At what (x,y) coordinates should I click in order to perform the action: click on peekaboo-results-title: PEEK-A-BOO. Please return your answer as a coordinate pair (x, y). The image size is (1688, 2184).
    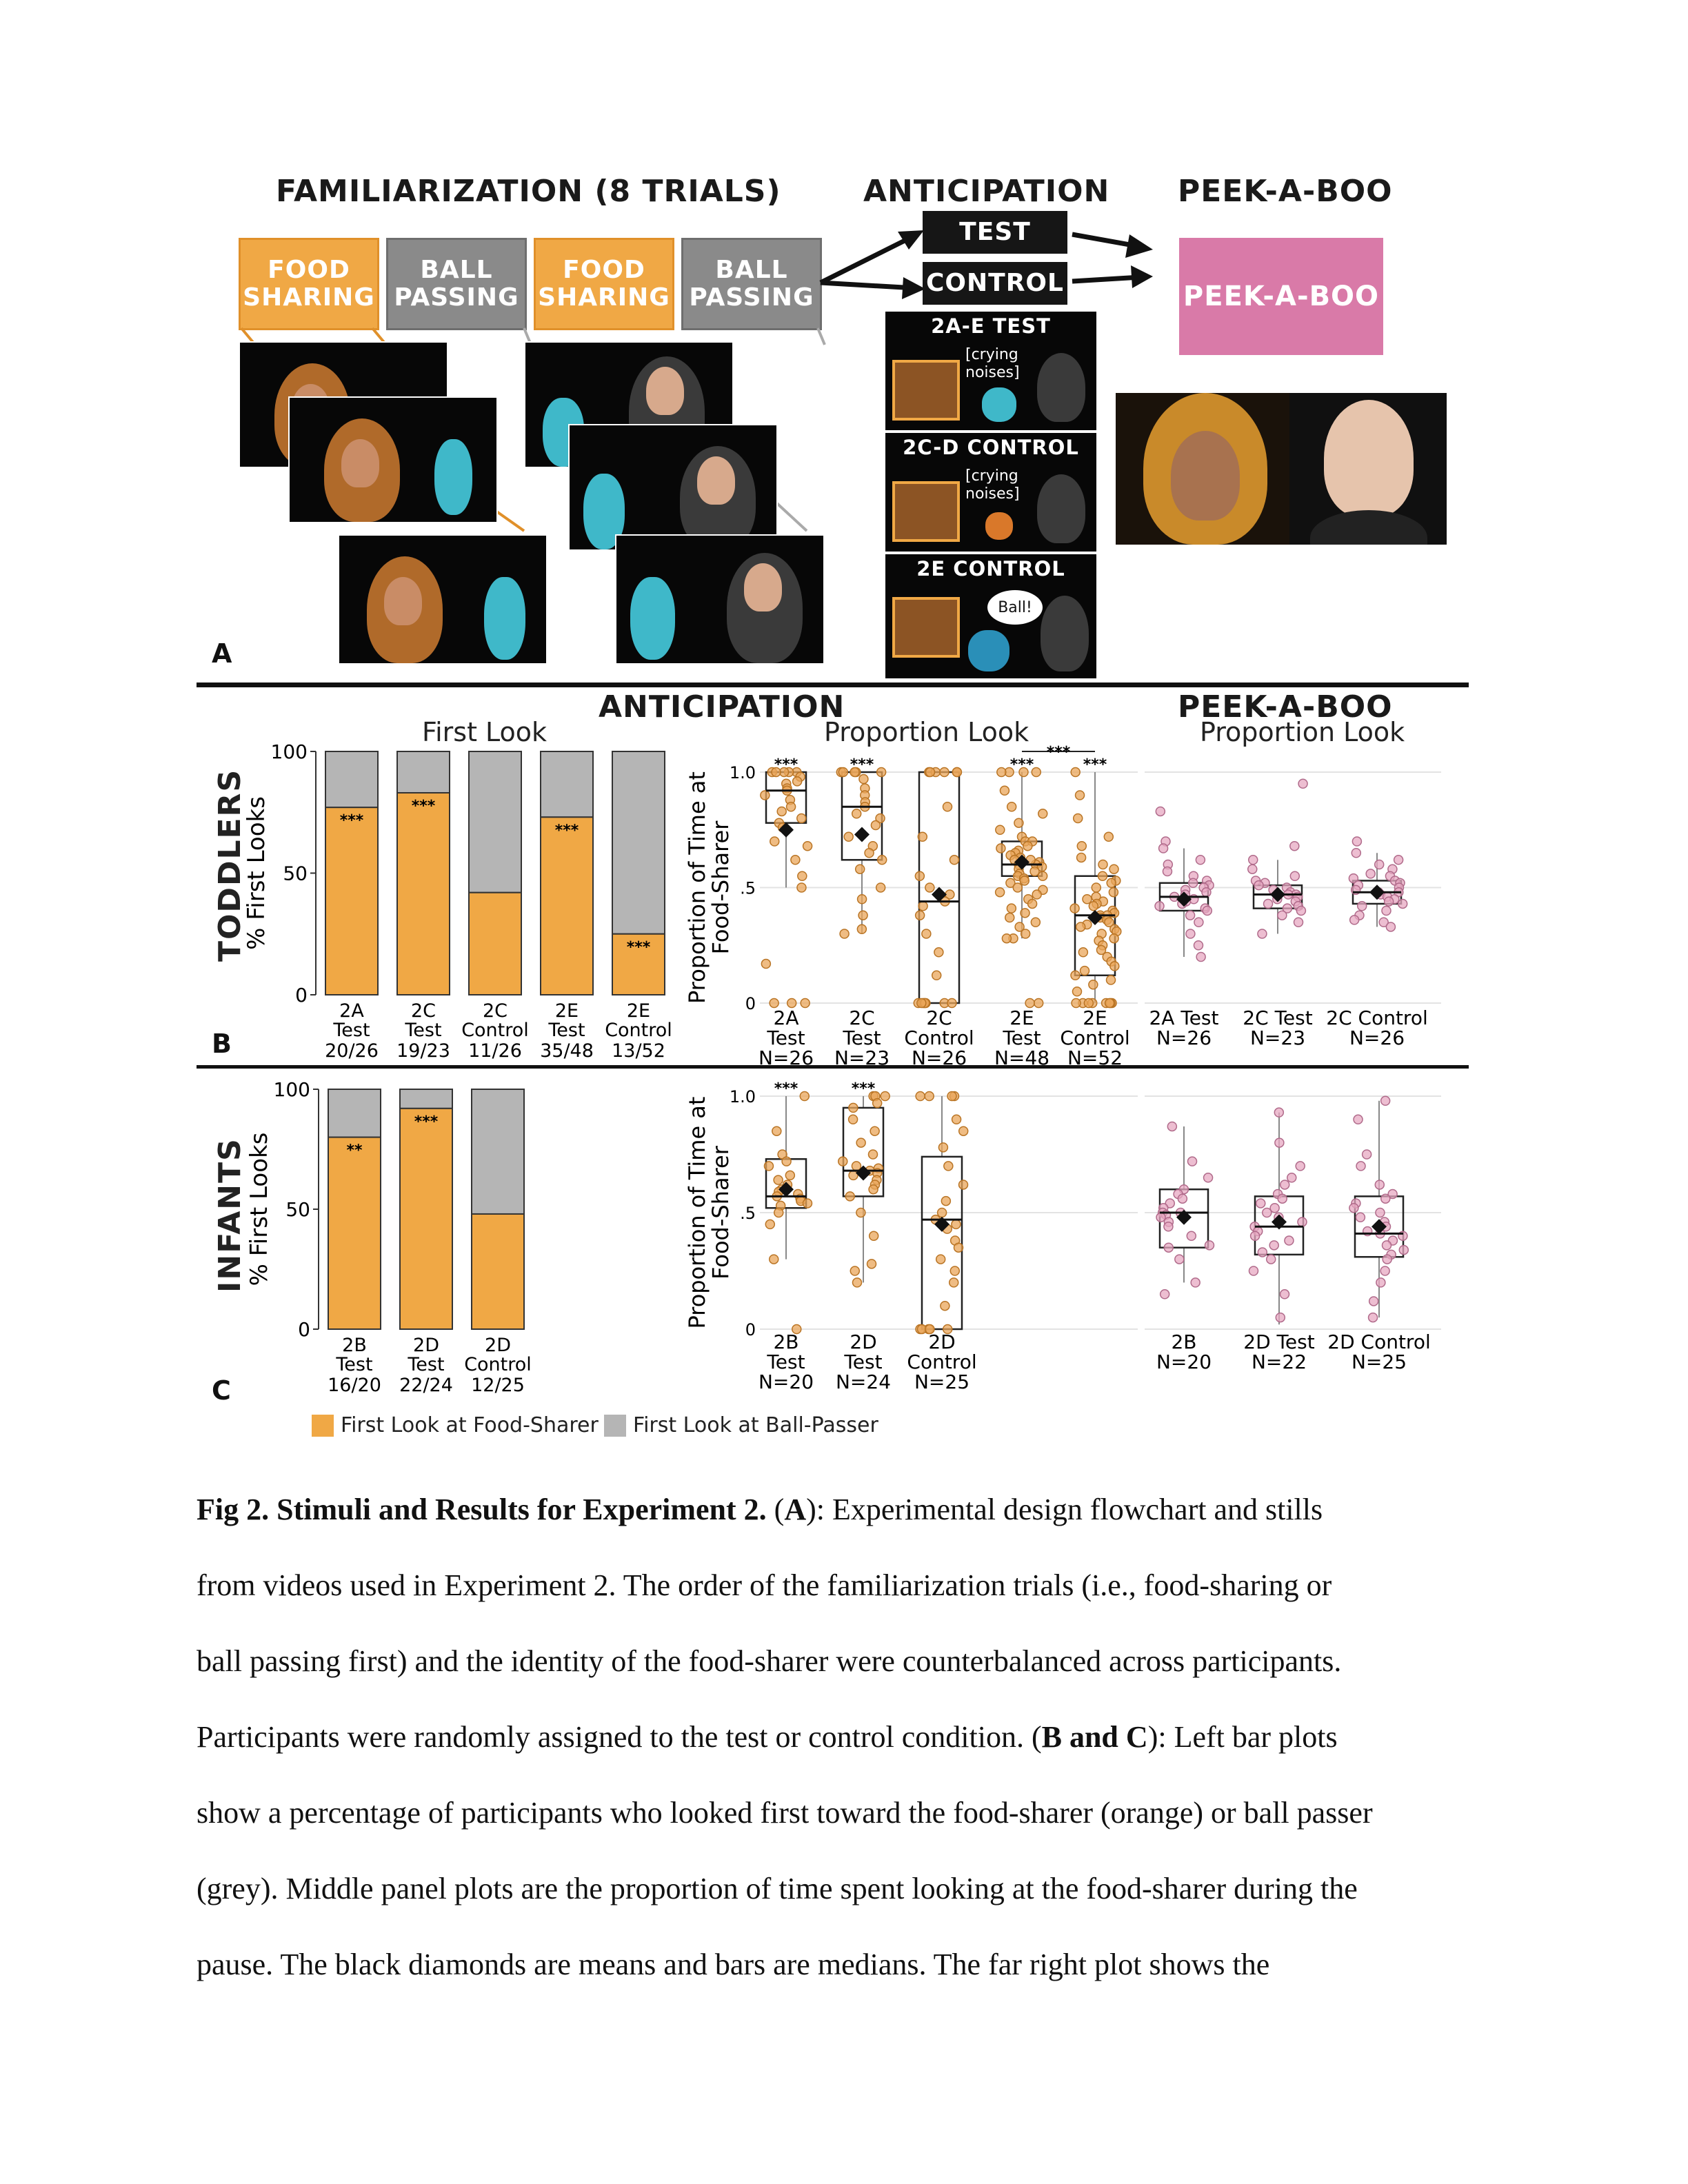
    Looking at the image, I should click on (1285, 707).